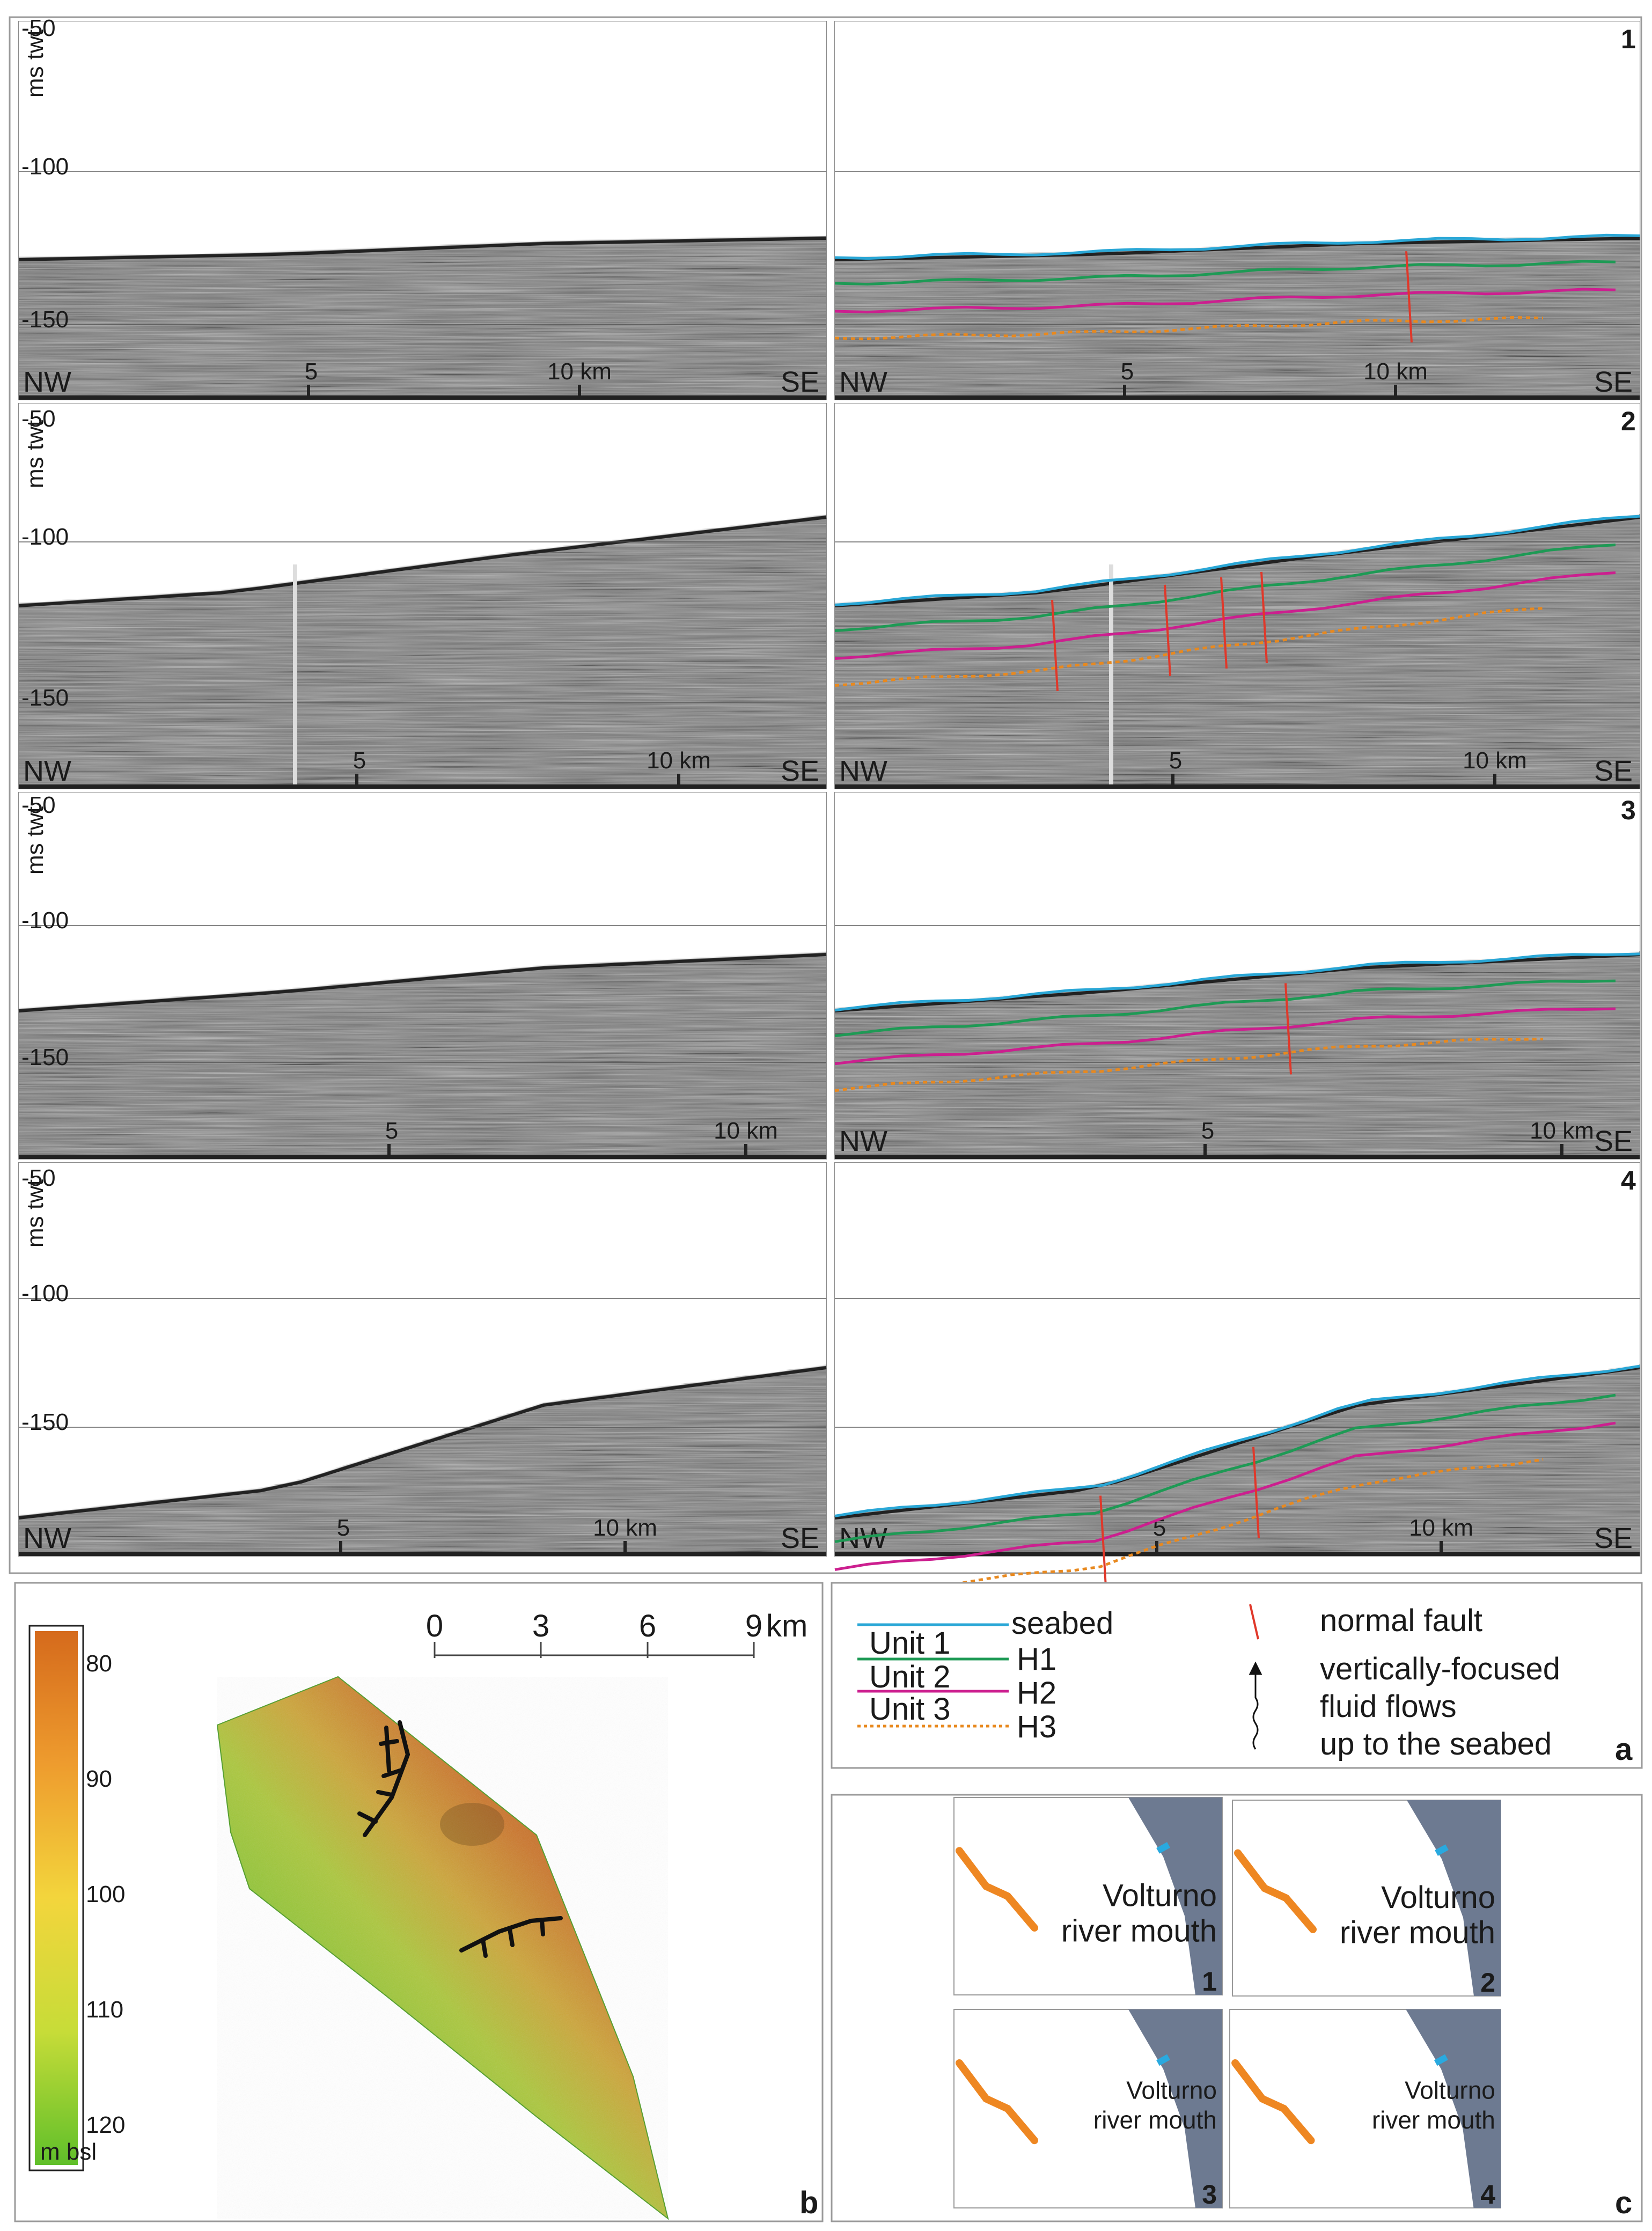 The image size is (1652, 2231). What do you see at coordinates (423, 975) in the screenshot?
I see `raw-profile-3: 5 10 km -50 -100 -150 ms twt` at bounding box center [423, 975].